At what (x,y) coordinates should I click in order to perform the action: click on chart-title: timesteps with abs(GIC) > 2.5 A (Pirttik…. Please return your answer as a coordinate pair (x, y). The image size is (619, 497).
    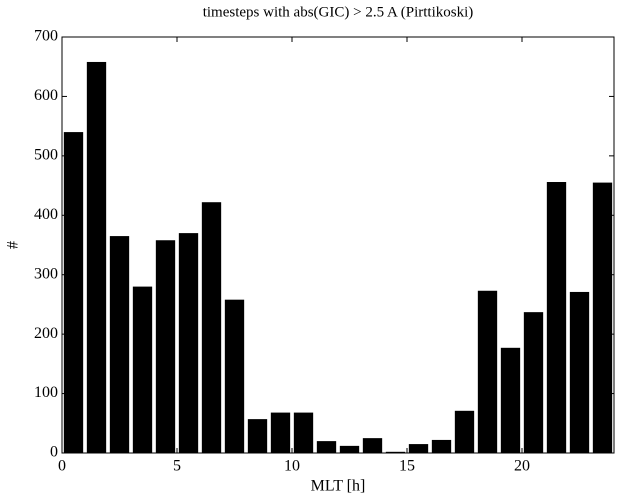
    Looking at the image, I should click on (338, 12).